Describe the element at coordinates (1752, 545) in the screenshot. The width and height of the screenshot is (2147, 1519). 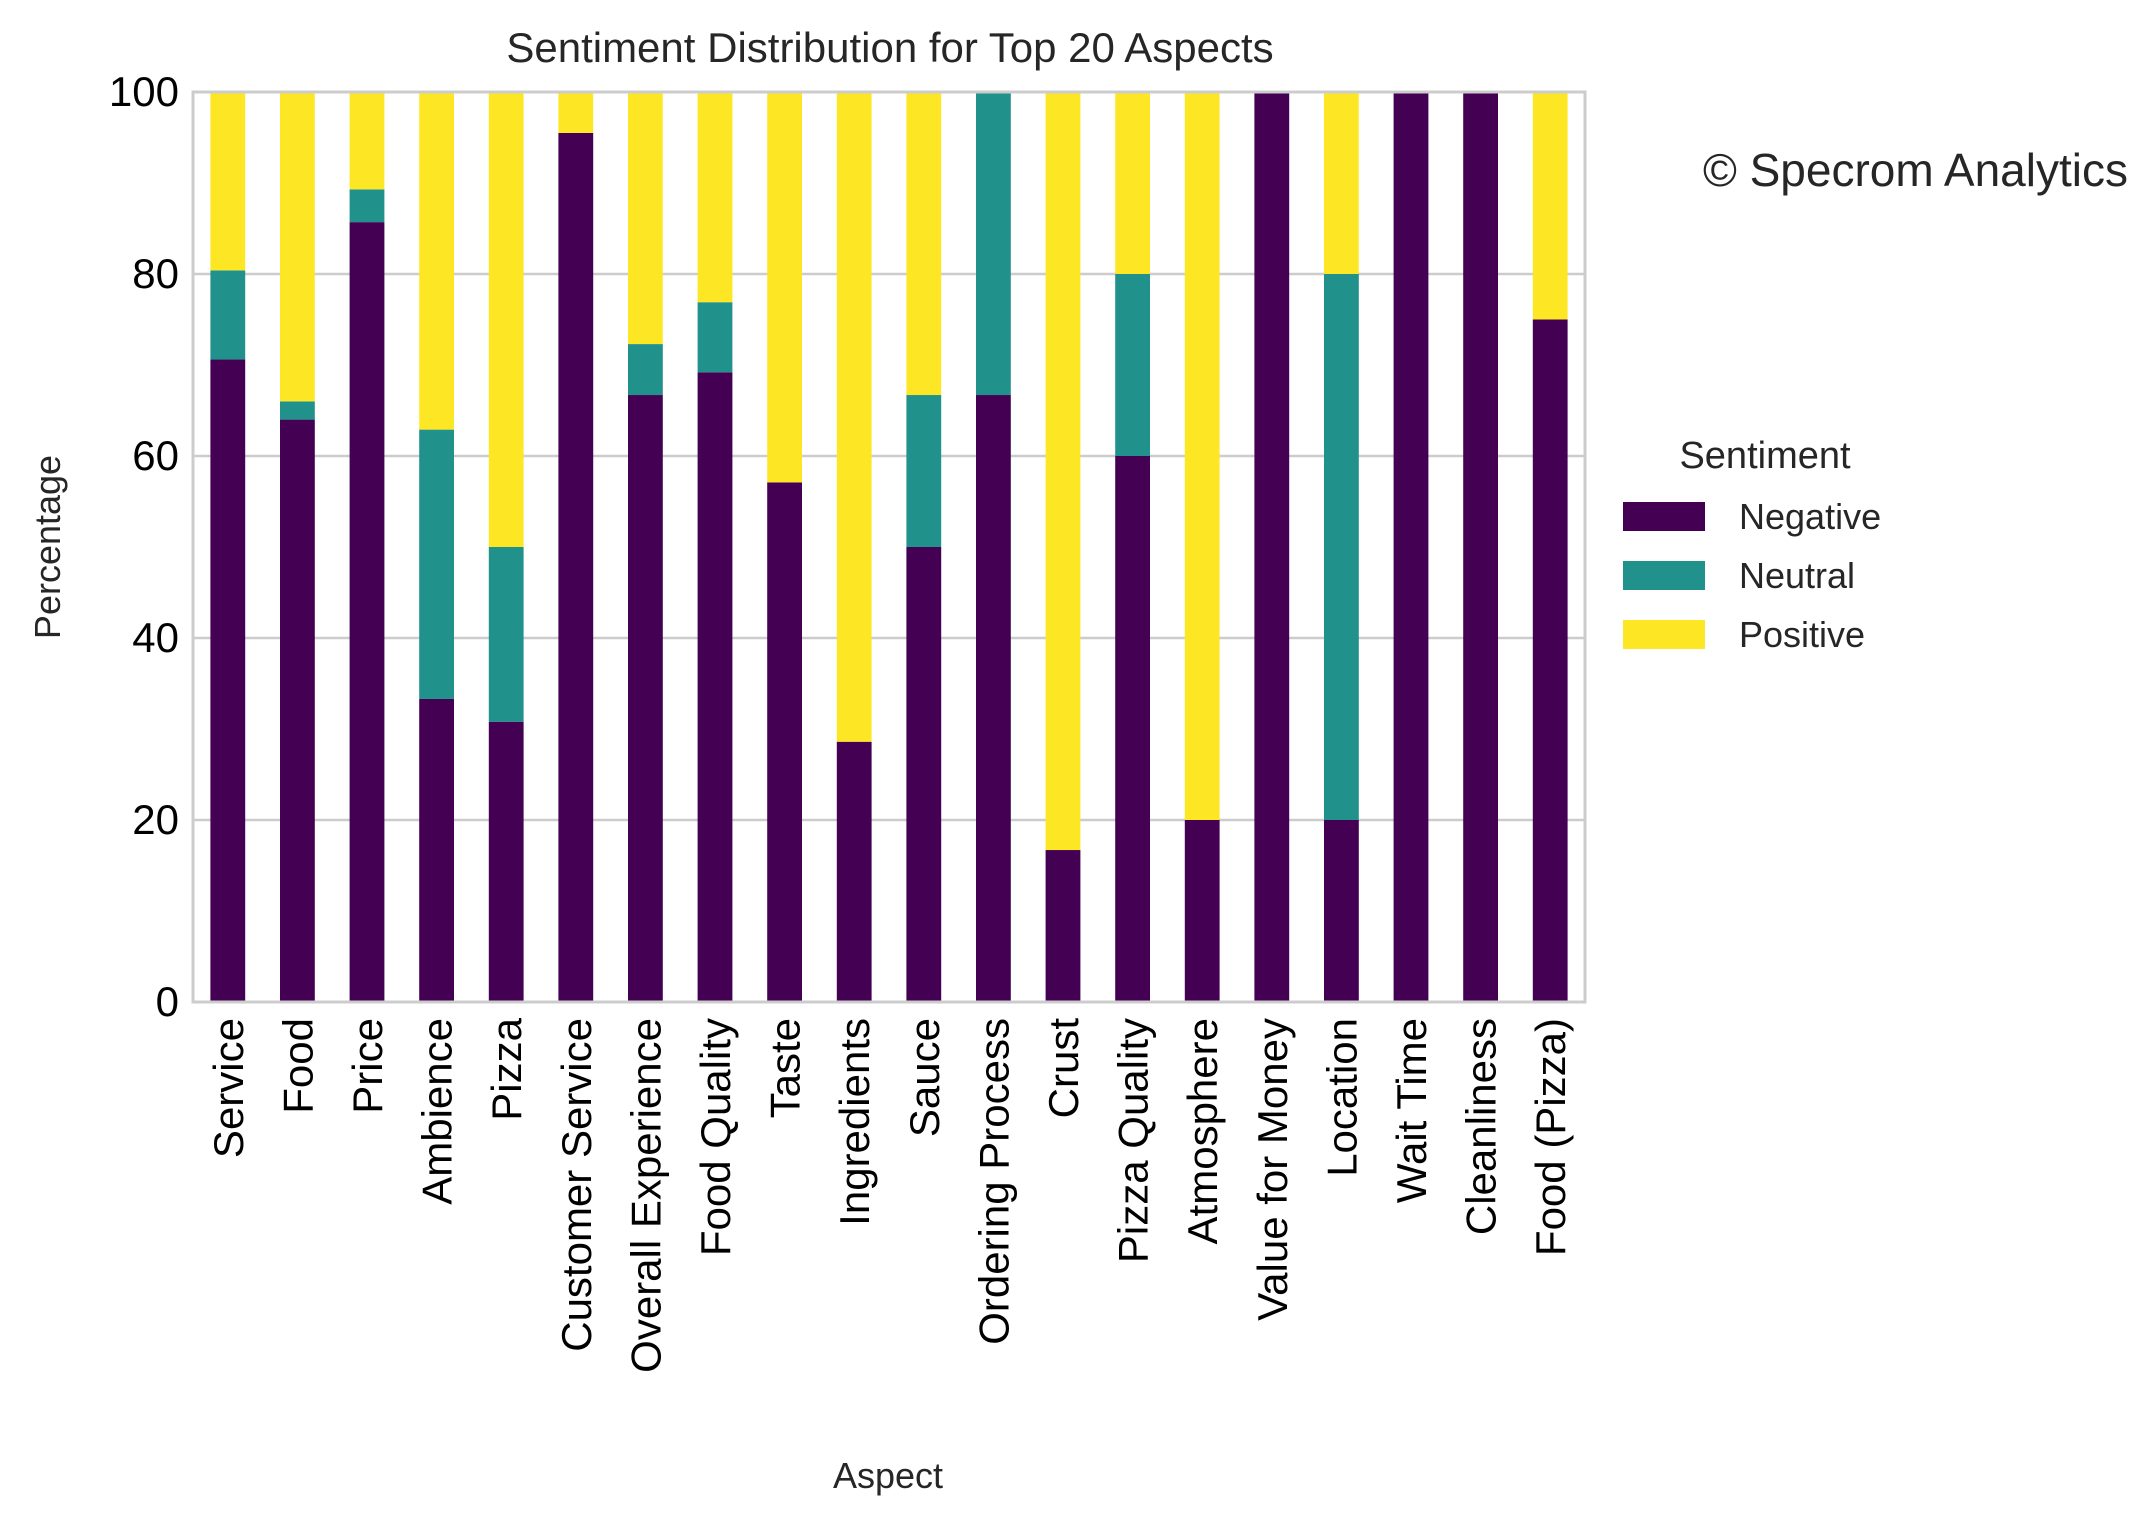
I see `legend: Sentiment Negative Neutral Positive` at that location.